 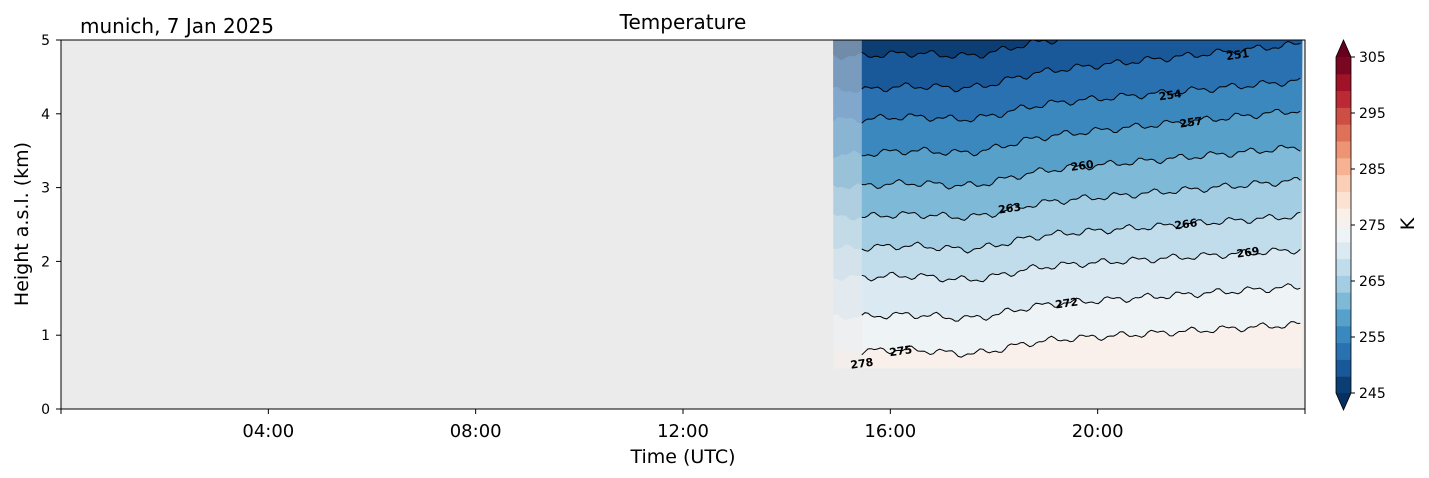 I want to click on y-tick-label: 2, so click(x=45, y=262).